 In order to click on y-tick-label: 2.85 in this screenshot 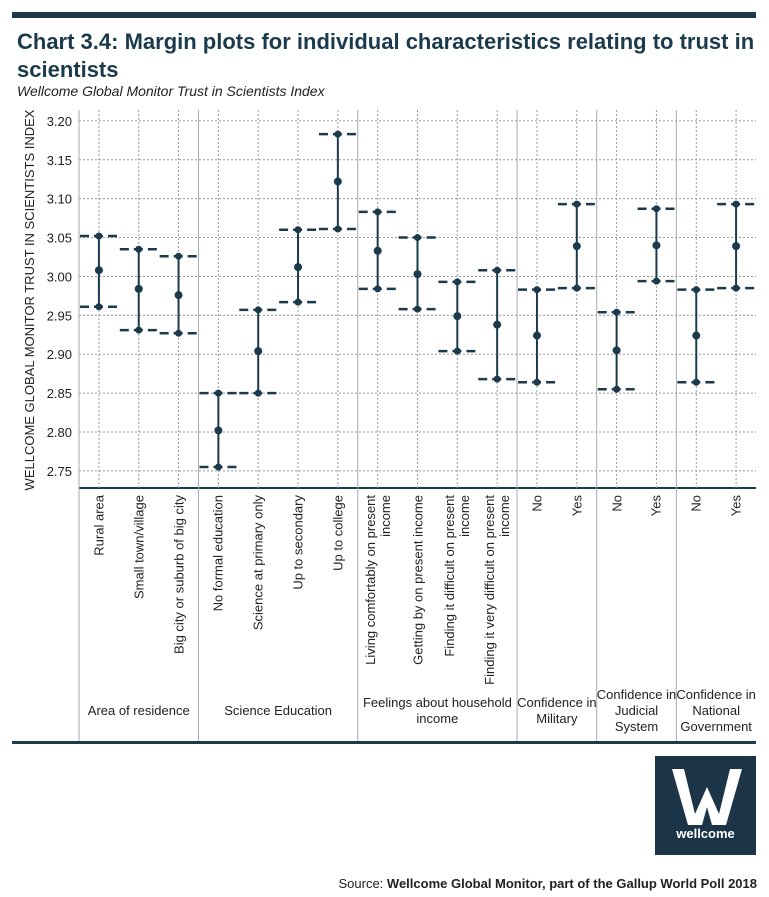, I will do `click(59, 393)`.